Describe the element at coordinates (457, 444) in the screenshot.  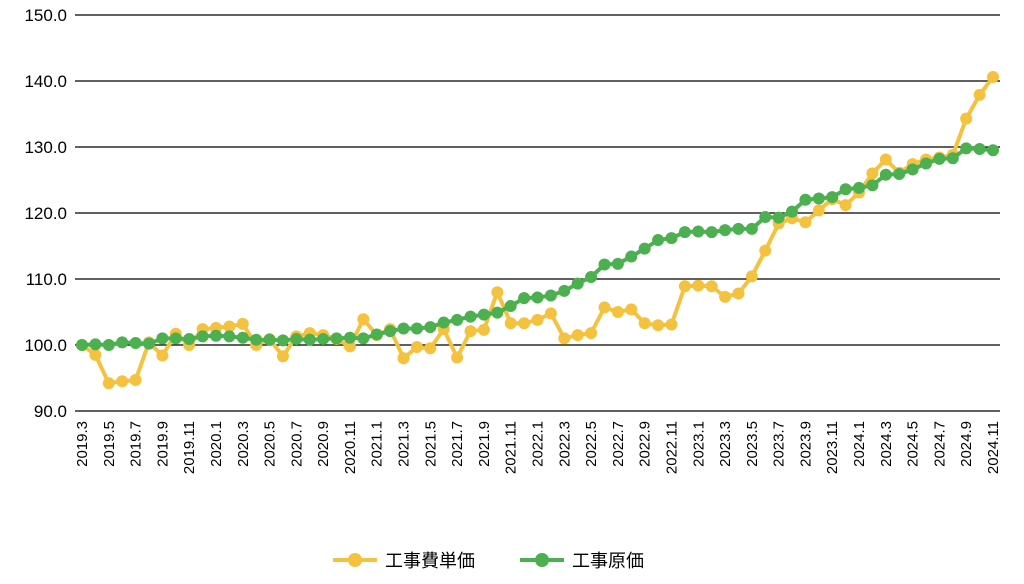
I see `x-tick-label: 2021.7` at that location.